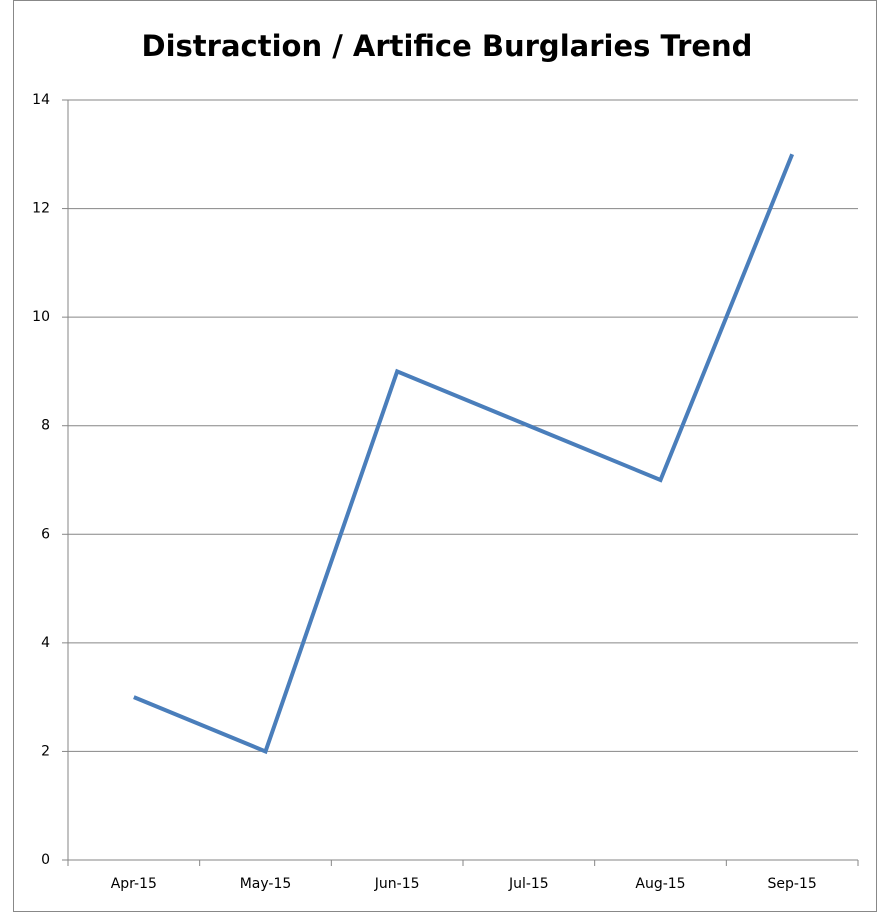 This screenshot has height=913, width=878. Describe the element at coordinates (660, 884) in the screenshot. I see `x-tick-label: Aug-15` at that location.